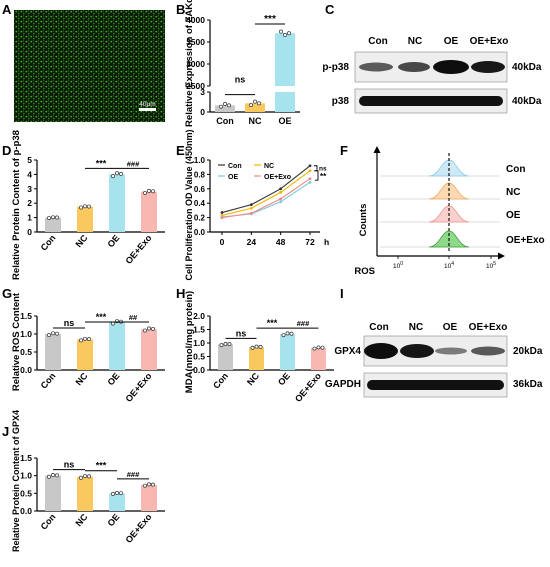 This screenshot has width=550, height=567. I want to click on chart-d-y-tick-label: 3, so click(29, 189).